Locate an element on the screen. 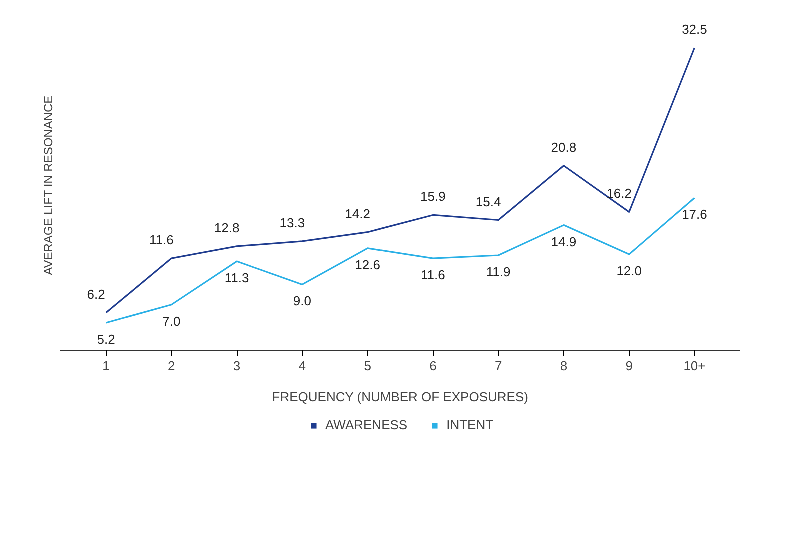 The height and width of the screenshot is (556, 794). x-tick-label: 1 is located at coordinates (106, 366).